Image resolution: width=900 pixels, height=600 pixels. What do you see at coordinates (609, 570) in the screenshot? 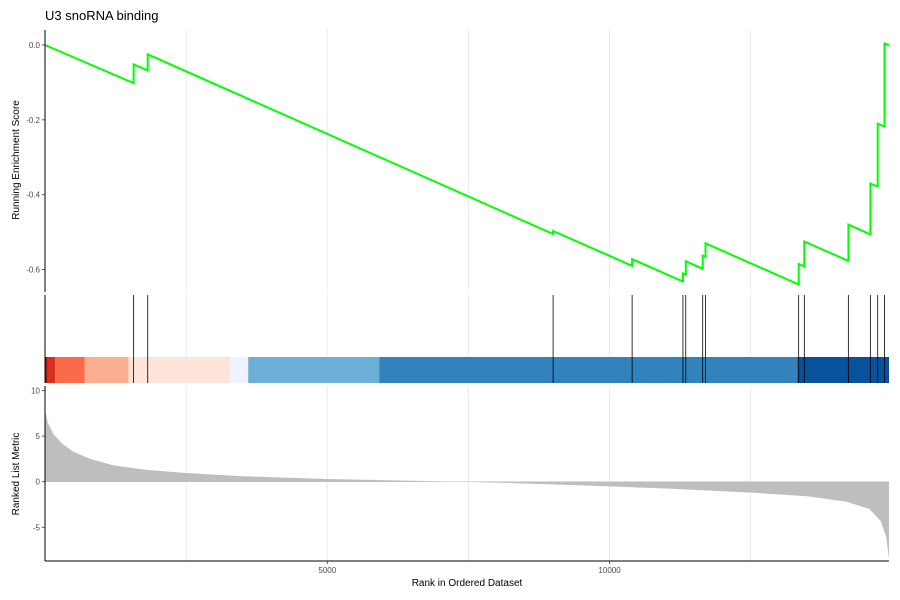
I see `x-tick-label: 10000` at bounding box center [609, 570].